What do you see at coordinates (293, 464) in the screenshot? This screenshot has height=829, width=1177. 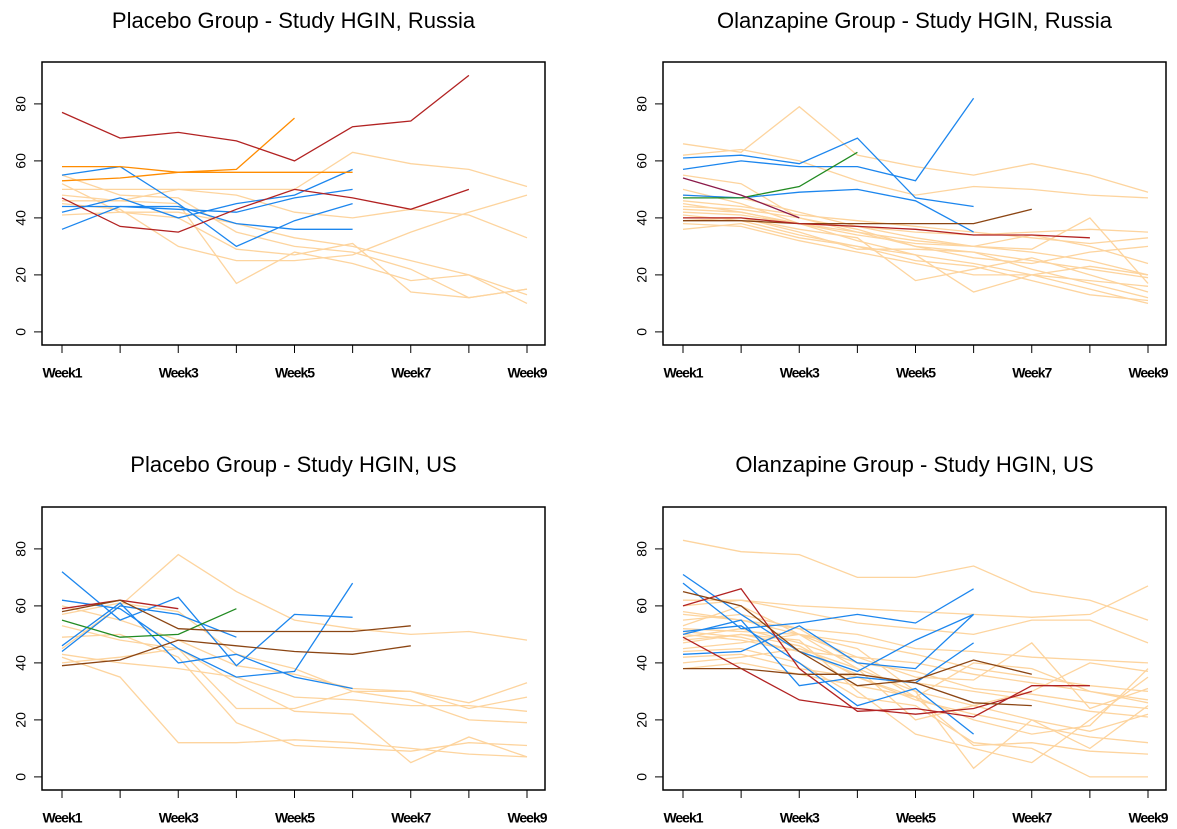 I see `chart-title: Placebo Group - Study HGIN, US` at bounding box center [293, 464].